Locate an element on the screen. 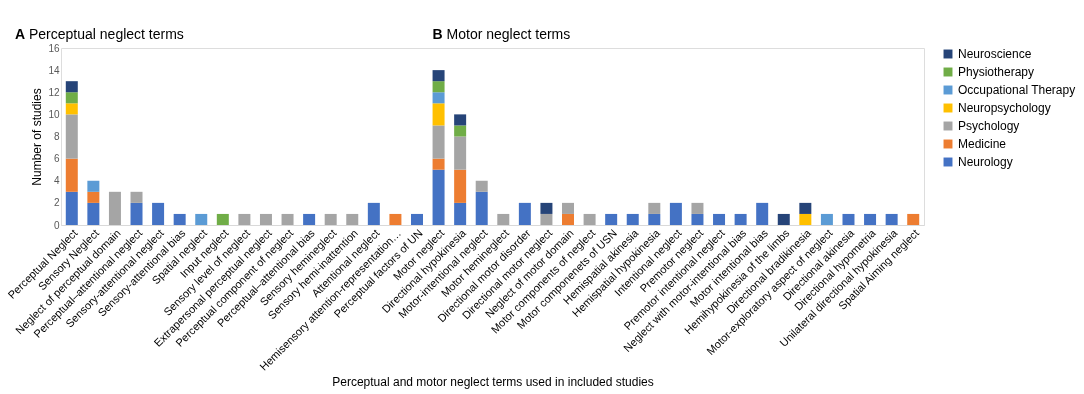 The image size is (1084, 394). legend-label: Medicine is located at coordinates (982, 144).